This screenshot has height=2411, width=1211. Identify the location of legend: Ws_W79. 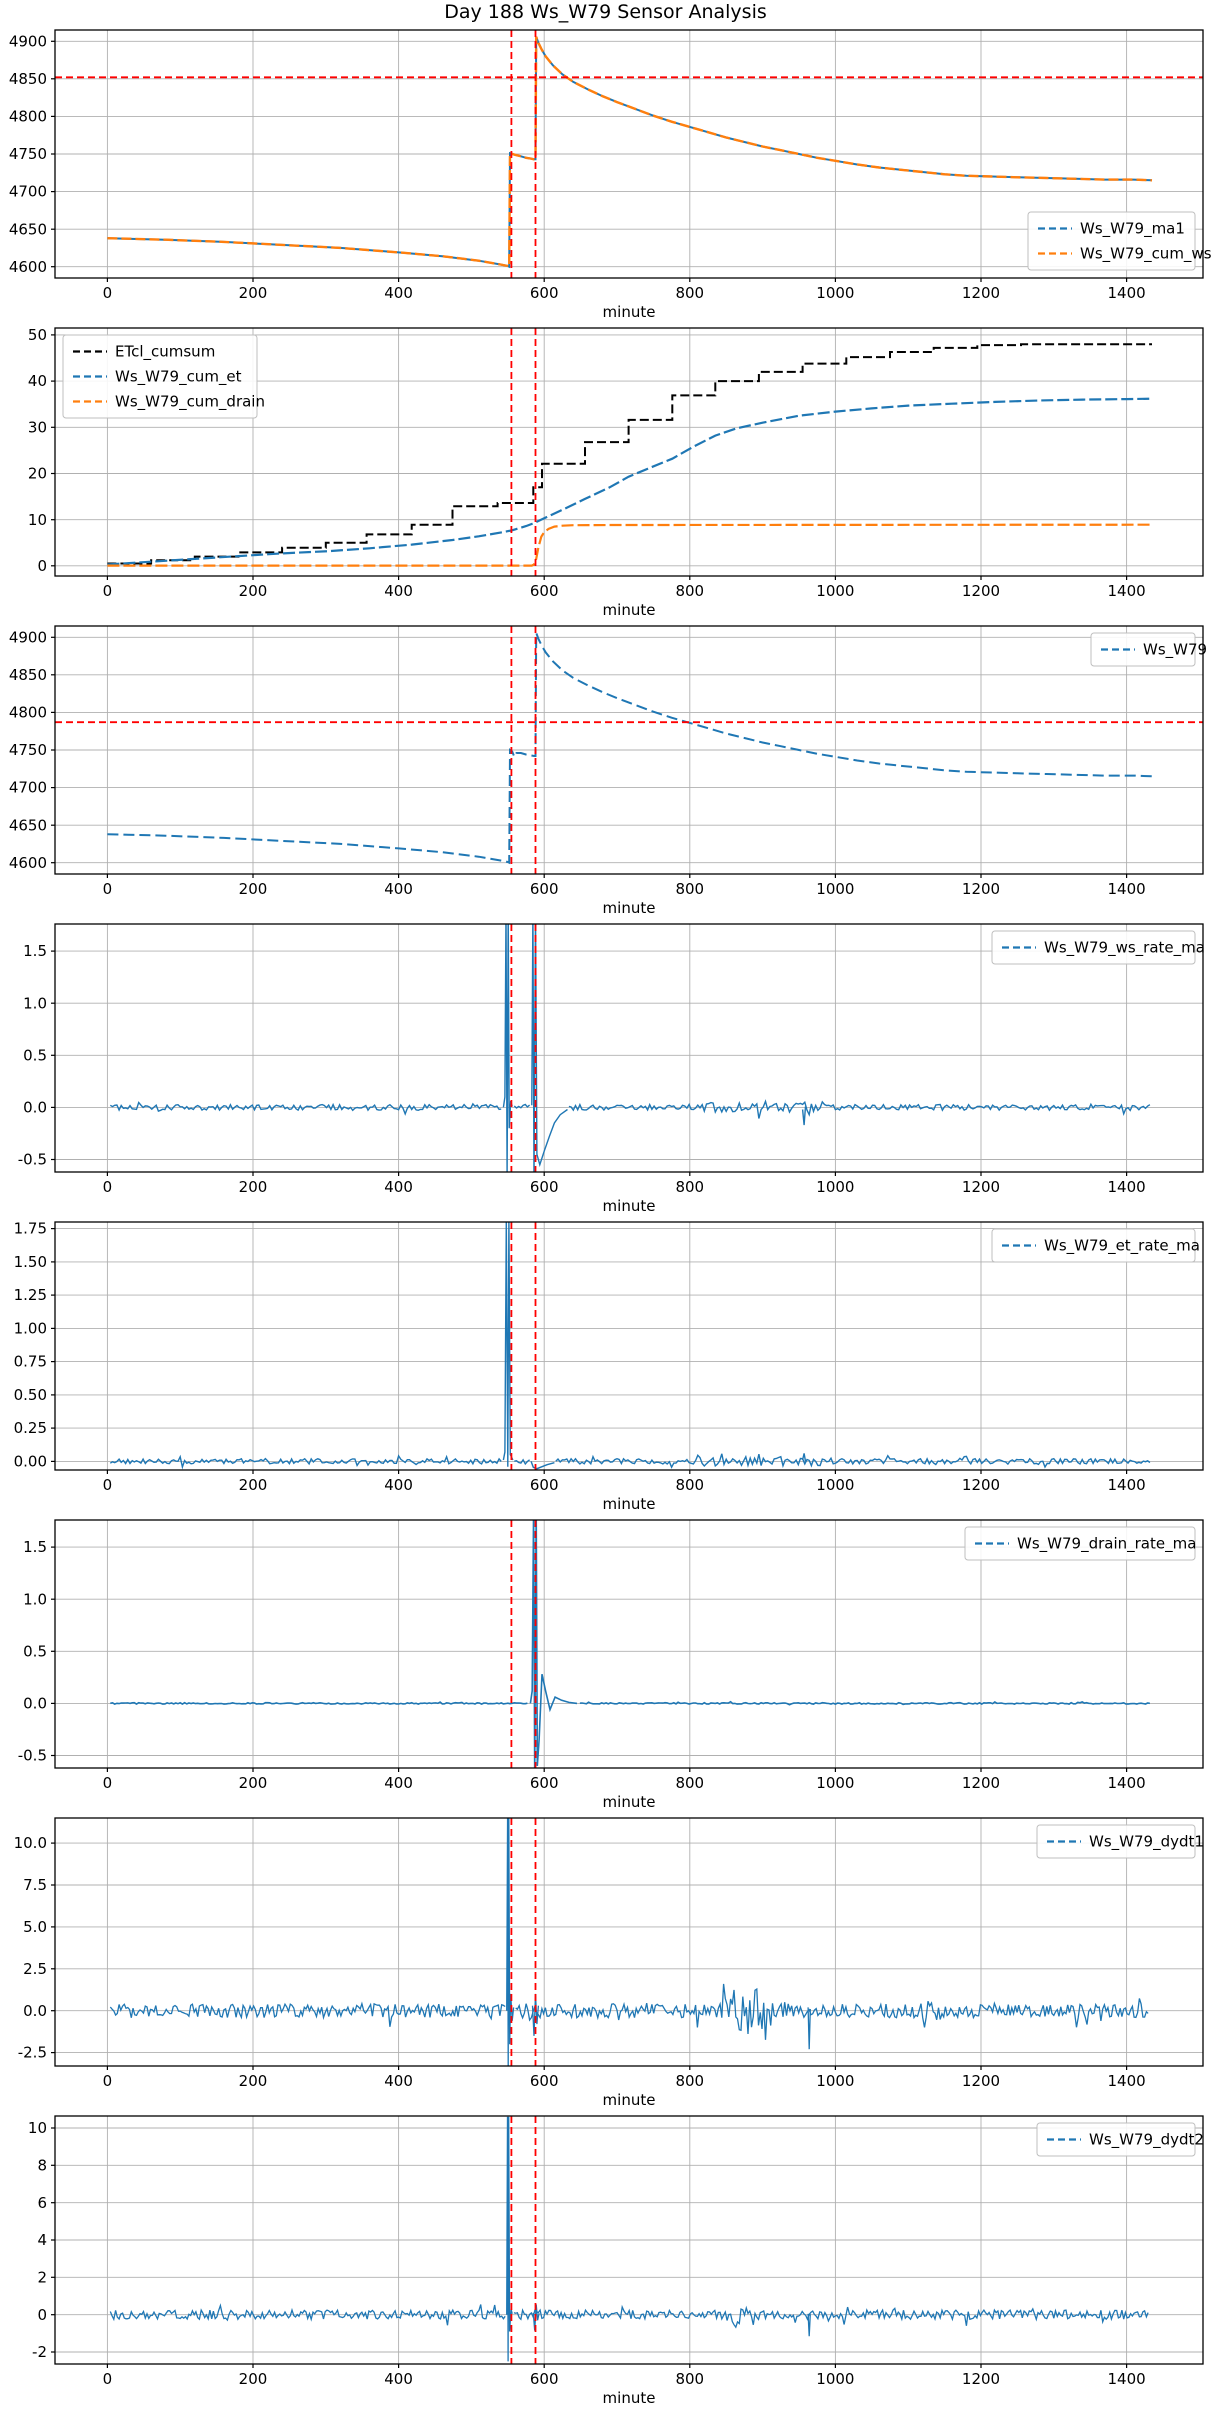
(1148, 649).